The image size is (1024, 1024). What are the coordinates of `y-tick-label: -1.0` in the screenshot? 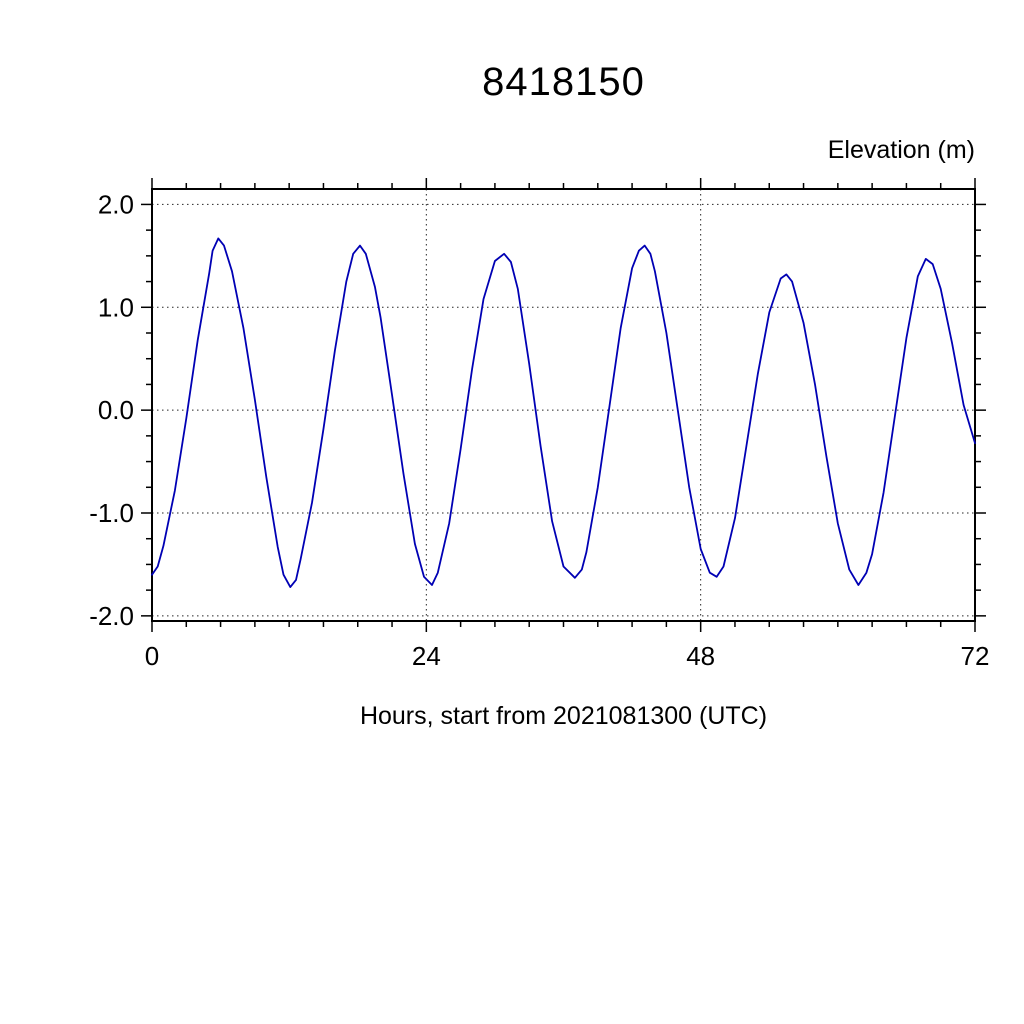 It's located at (111, 513).